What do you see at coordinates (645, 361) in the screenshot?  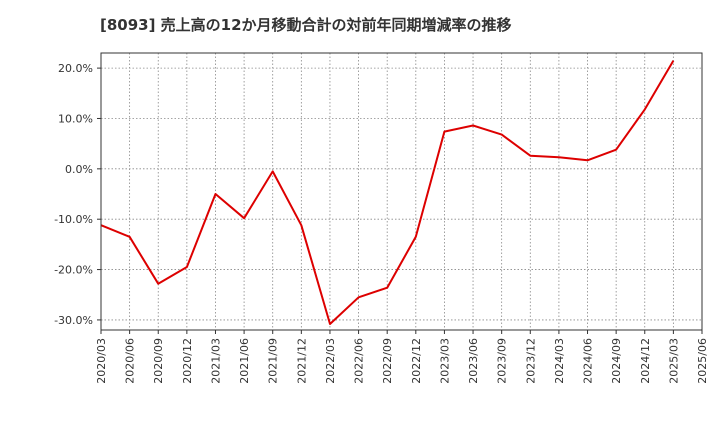 I see `x-tick-label: 2024/12` at bounding box center [645, 361].